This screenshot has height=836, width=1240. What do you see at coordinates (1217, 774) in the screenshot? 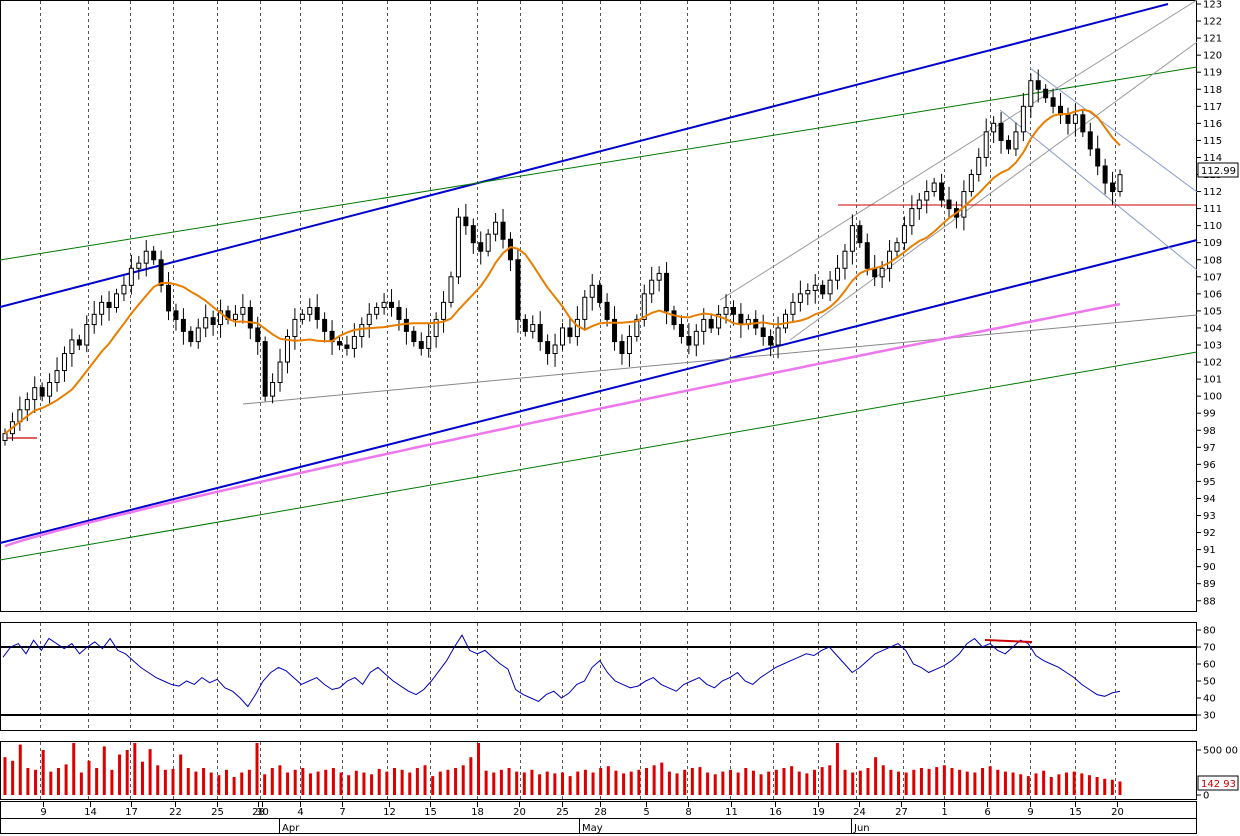
I see `volume-axis: 0 500 00` at bounding box center [1217, 774].